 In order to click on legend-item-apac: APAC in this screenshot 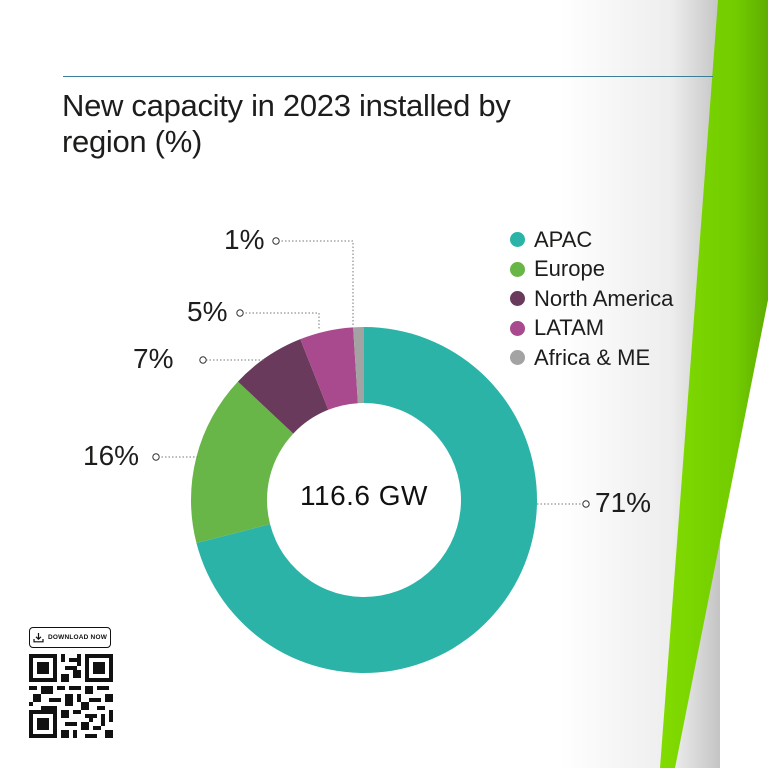, I will do `click(591, 240)`.